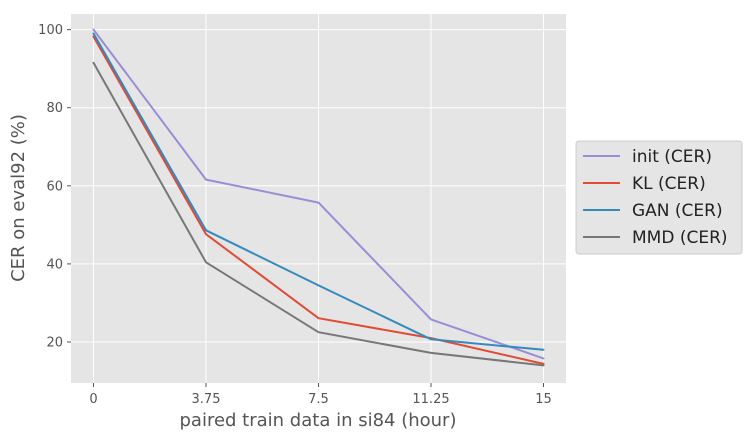 This screenshot has height=440, width=750. What do you see at coordinates (18, 198) in the screenshot?
I see `y-axis-label: CER on eval92 (%)` at bounding box center [18, 198].